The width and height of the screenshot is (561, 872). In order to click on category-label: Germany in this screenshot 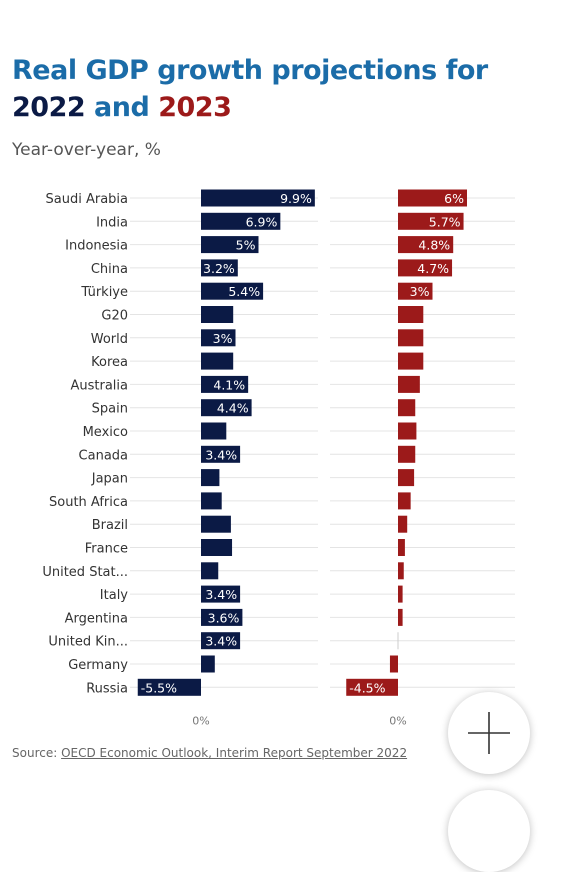, I will do `click(98, 665)`.